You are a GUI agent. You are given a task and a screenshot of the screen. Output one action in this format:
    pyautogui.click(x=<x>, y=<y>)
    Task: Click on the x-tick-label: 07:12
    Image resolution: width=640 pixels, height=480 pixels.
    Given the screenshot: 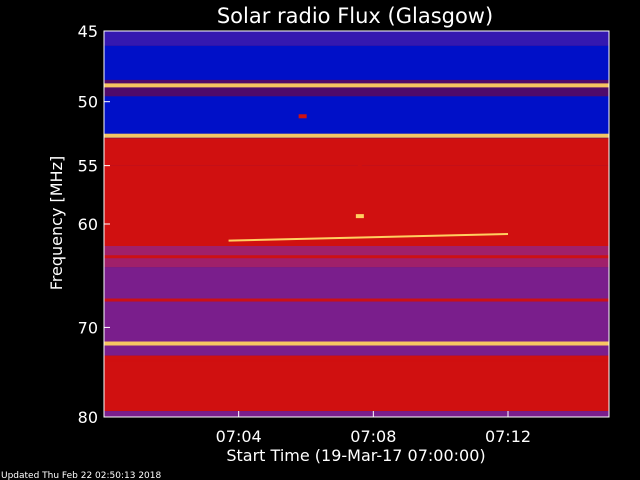 What is the action you would take?
    pyautogui.click(x=508, y=436)
    